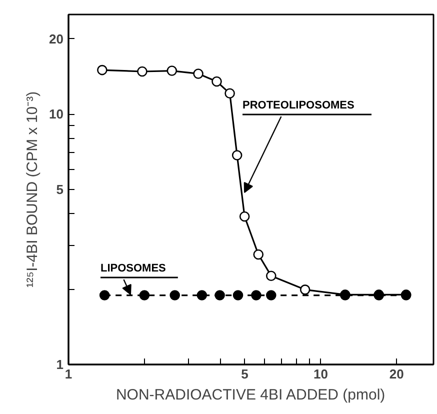  I want to click on x-tick-label: 10, so click(320, 374).